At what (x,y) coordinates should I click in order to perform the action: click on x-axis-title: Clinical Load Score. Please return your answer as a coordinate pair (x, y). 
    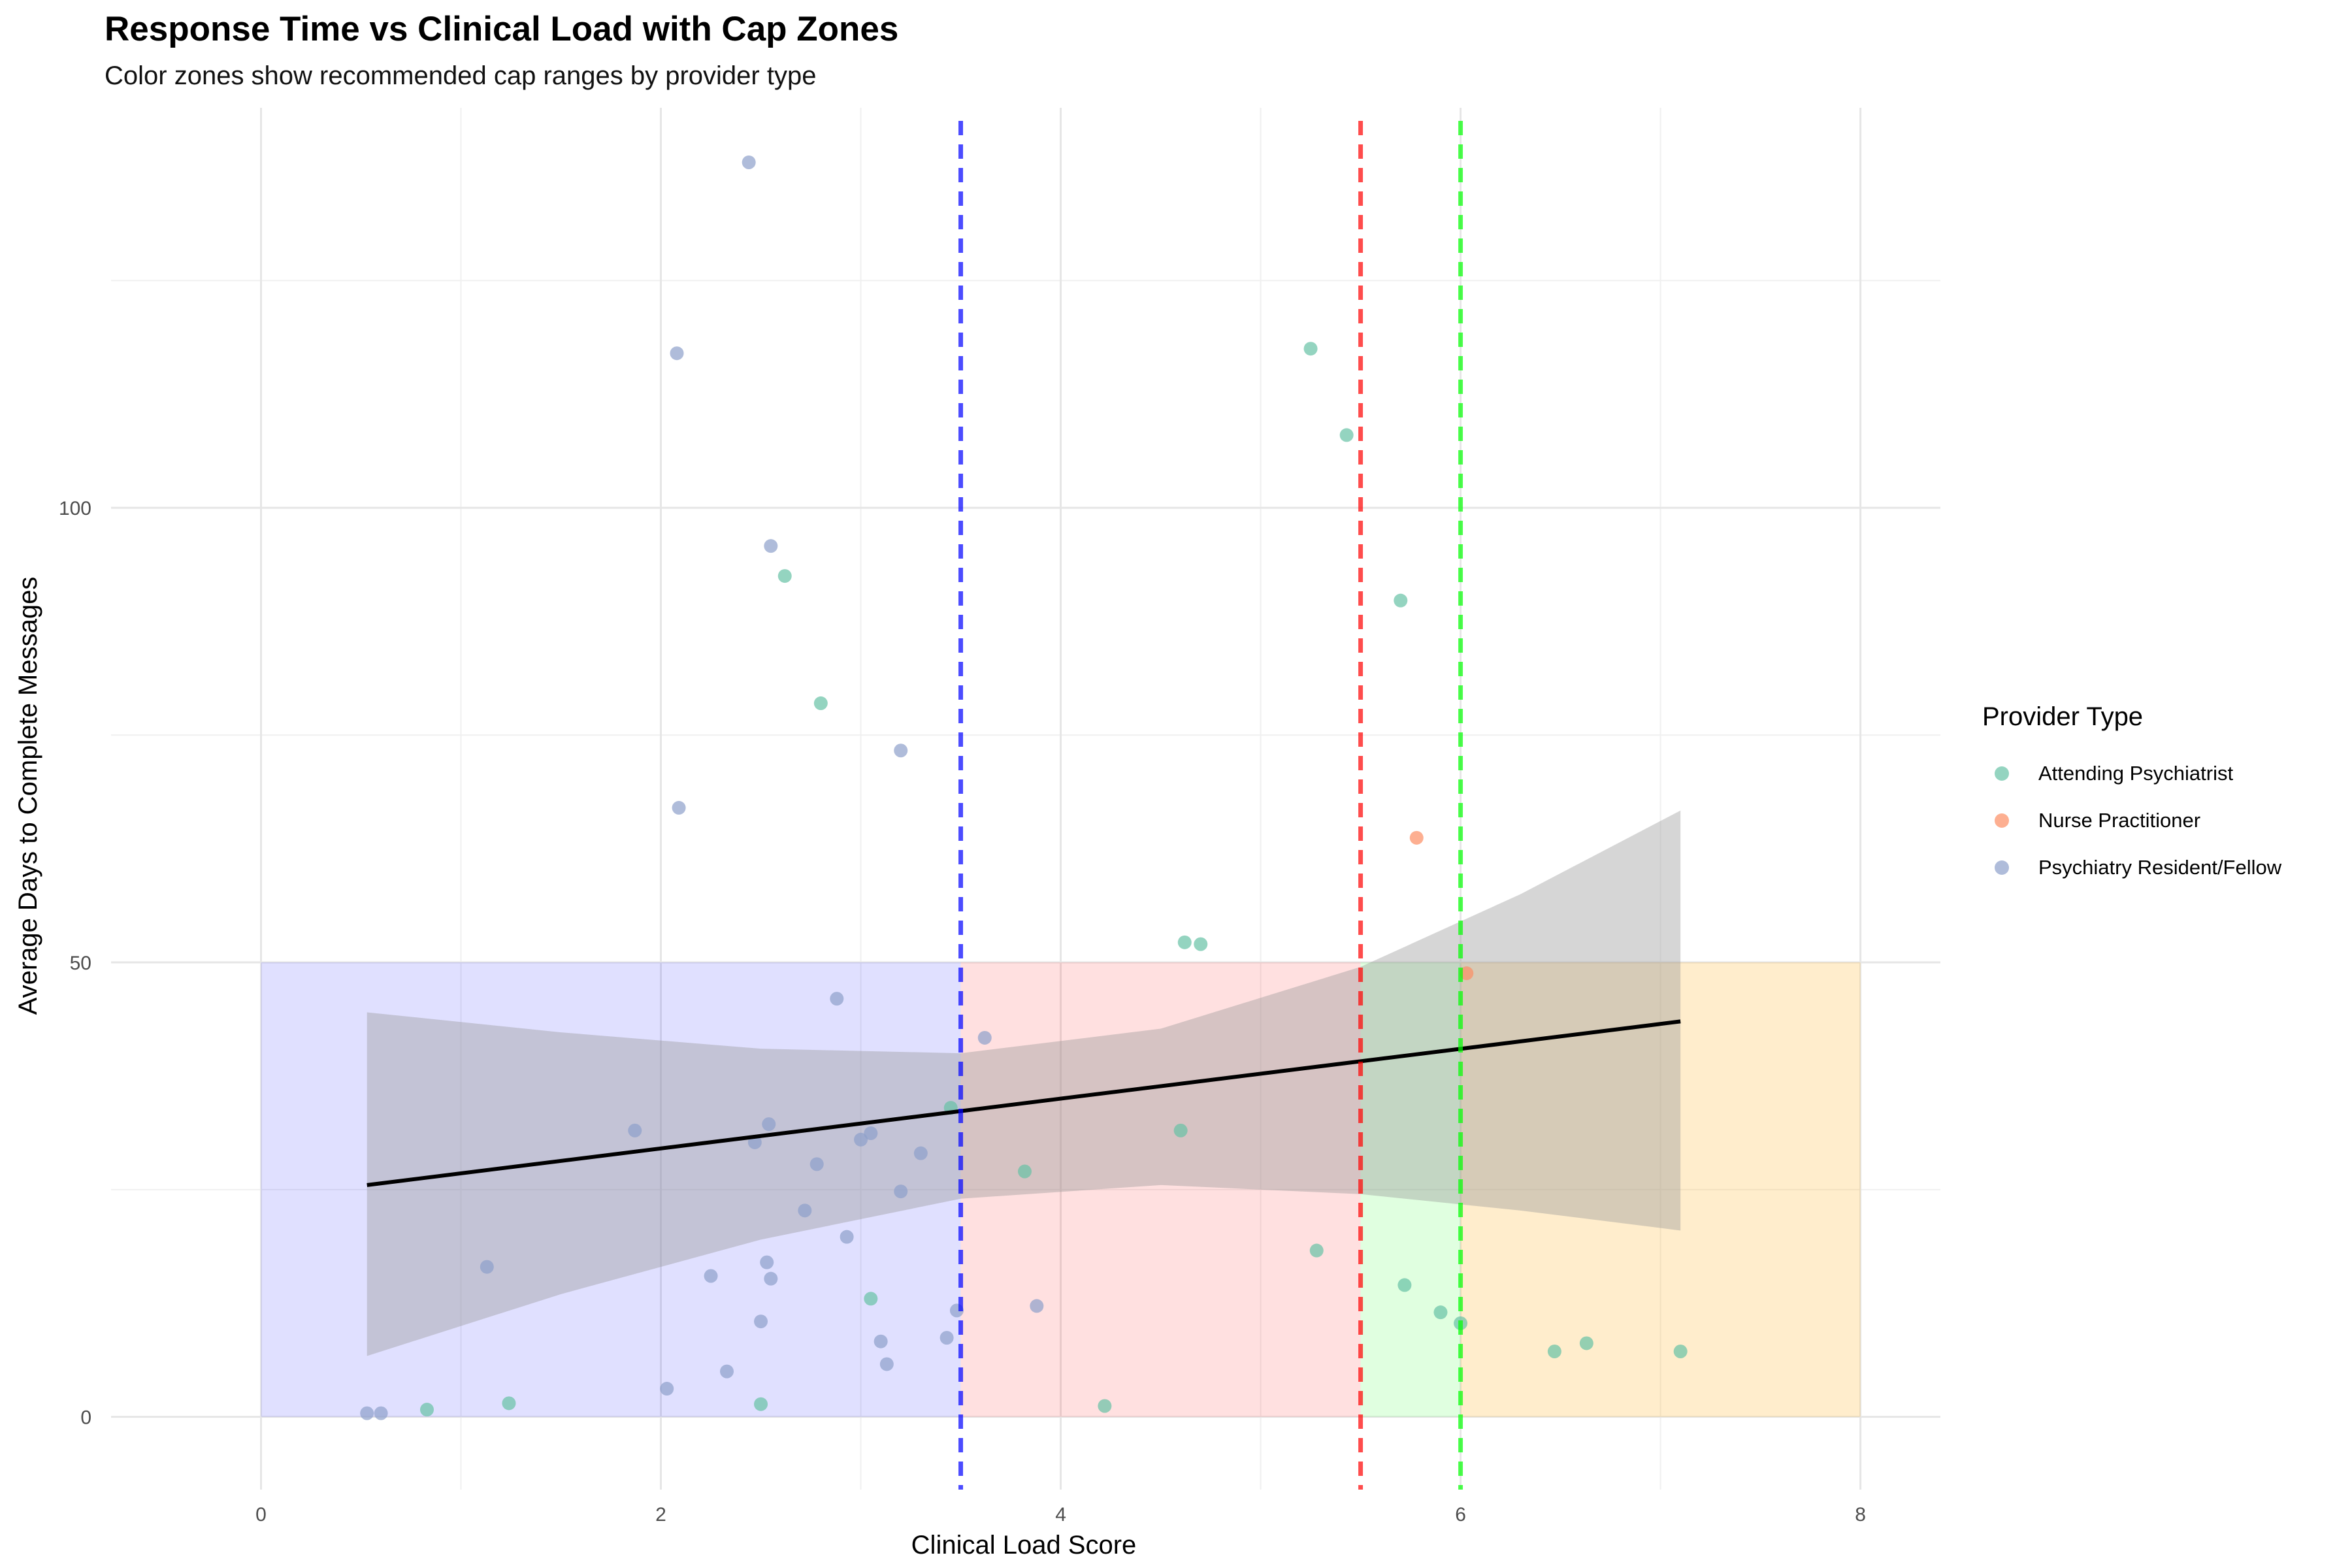
    Looking at the image, I should click on (1024, 1545).